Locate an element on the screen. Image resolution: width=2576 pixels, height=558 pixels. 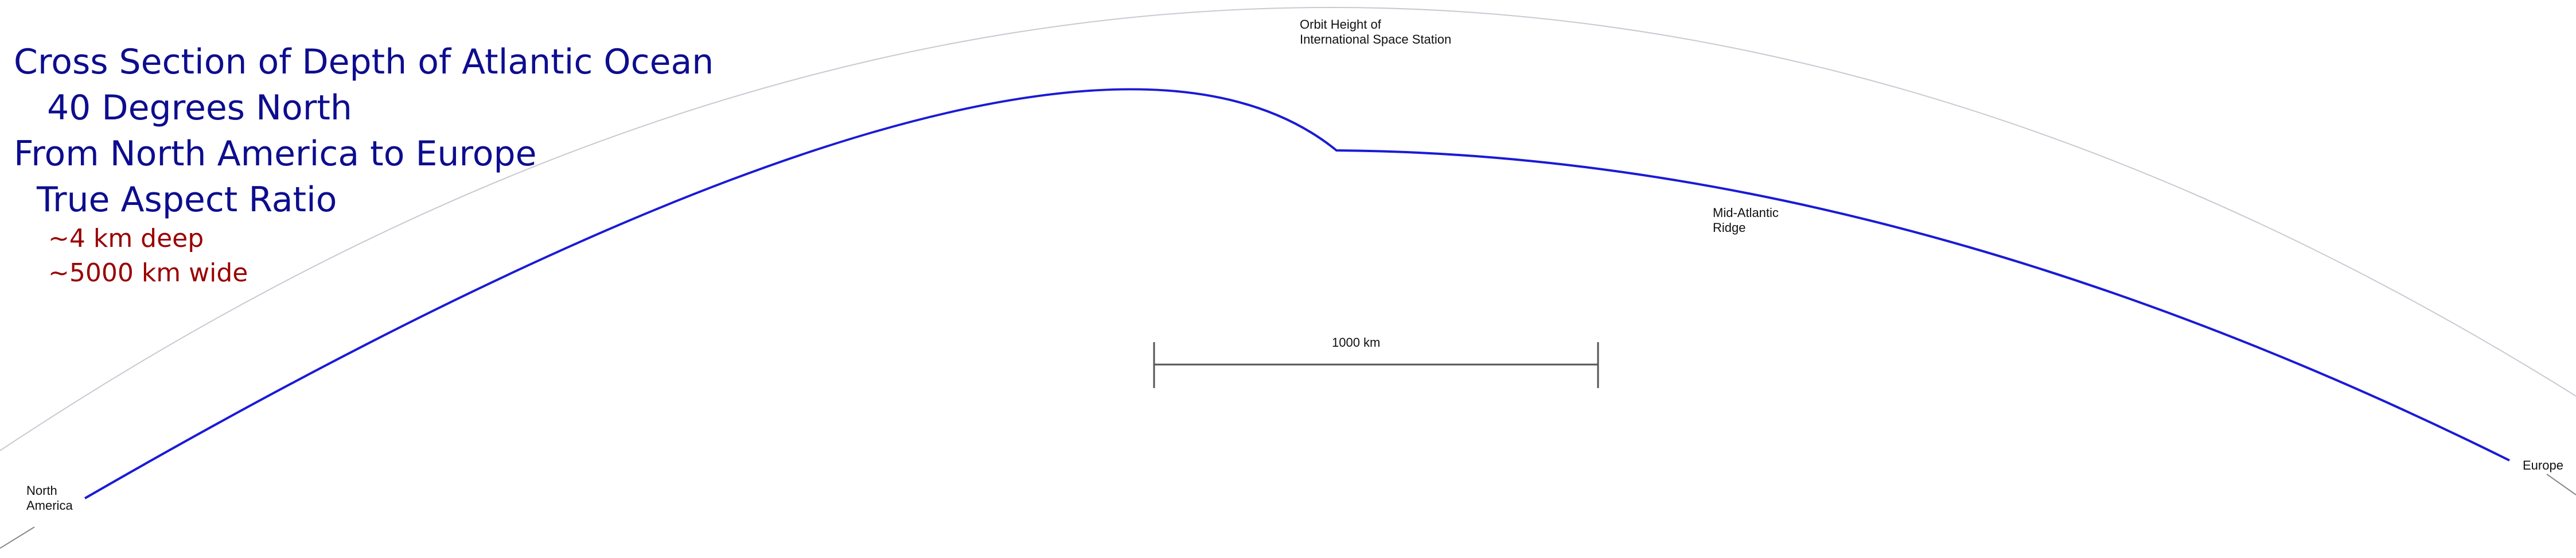
europe-label-text: Europe is located at coordinates (2543, 465).